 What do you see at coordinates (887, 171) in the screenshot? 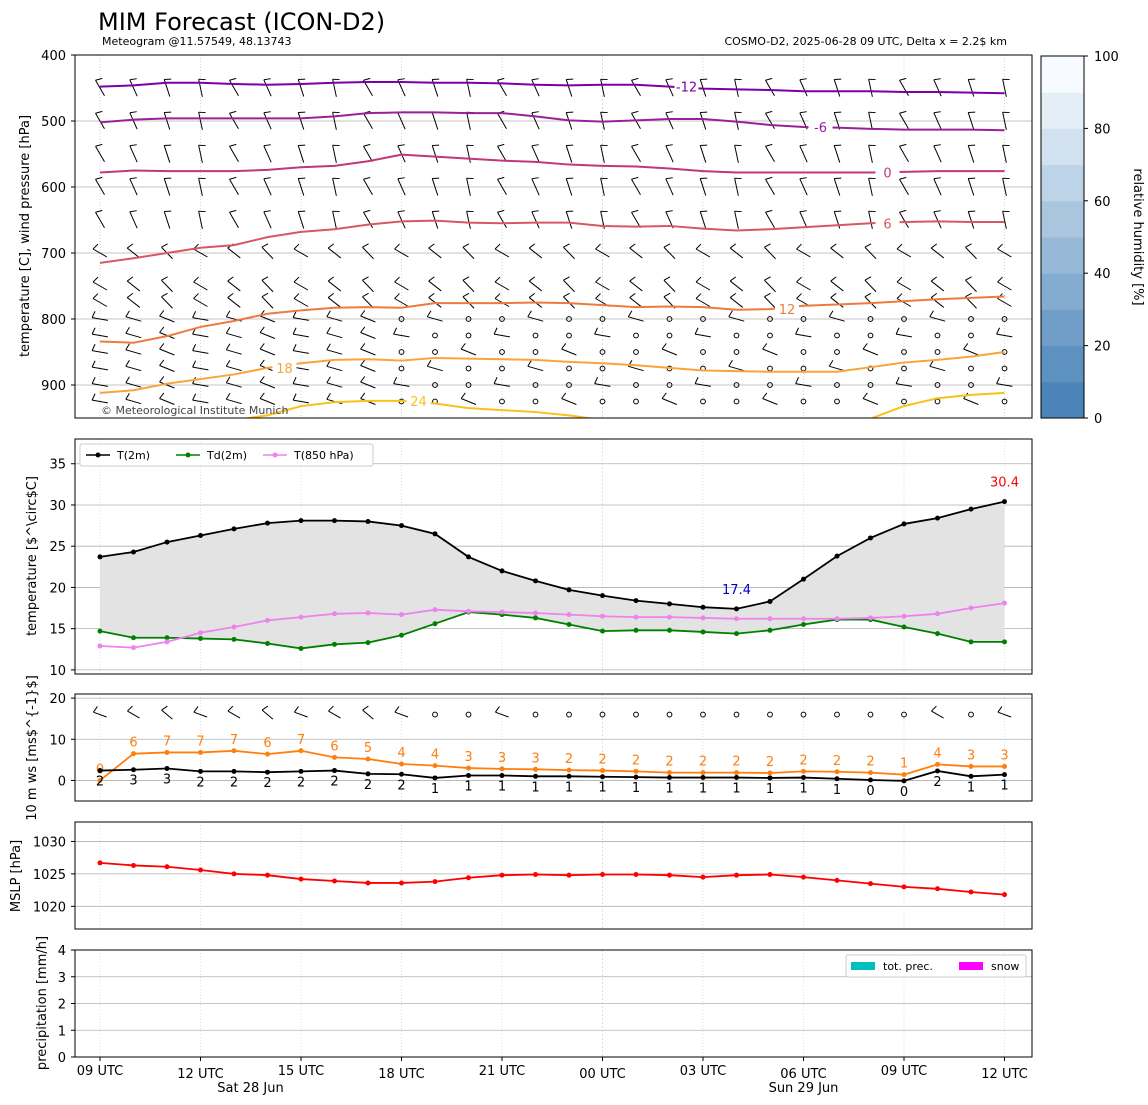
I see `isotherm-label-bg` at bounding box center [887, 171].